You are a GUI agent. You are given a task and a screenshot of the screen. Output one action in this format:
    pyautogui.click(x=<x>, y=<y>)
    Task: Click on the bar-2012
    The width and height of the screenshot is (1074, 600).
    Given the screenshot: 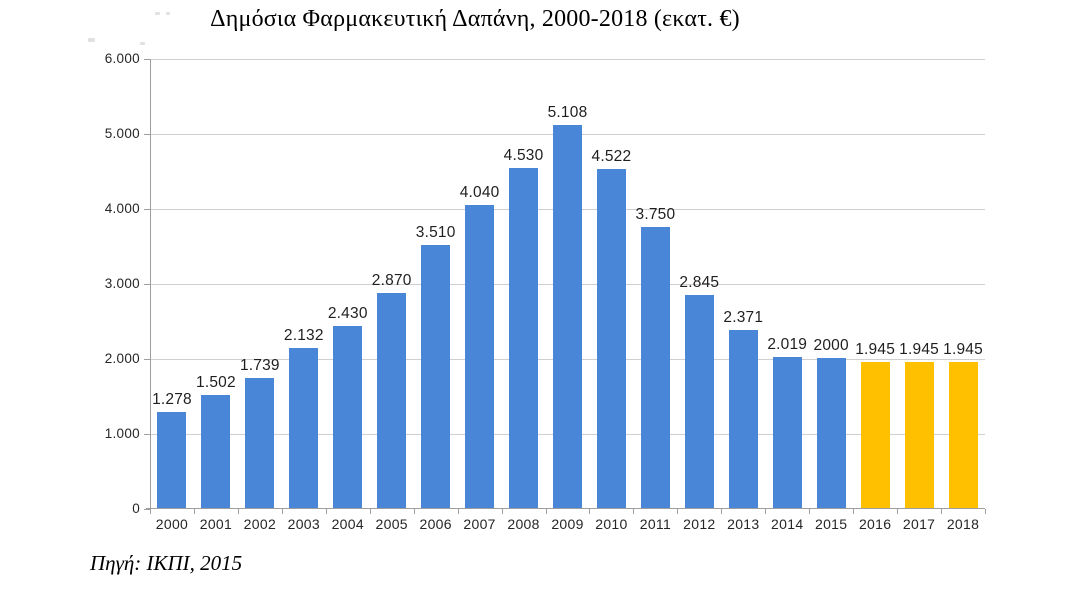 What is the action you would take?
    pyautogui.click(x=699, y=401)
    